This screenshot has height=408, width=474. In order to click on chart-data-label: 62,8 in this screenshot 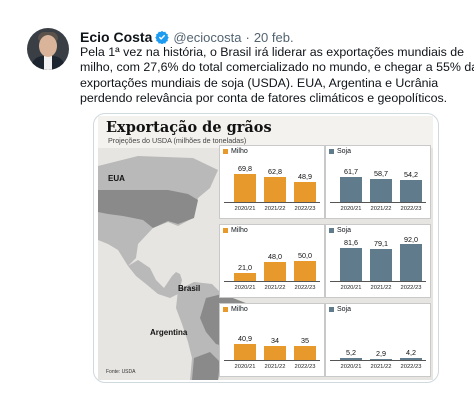, I will do `click(275, 171)`.